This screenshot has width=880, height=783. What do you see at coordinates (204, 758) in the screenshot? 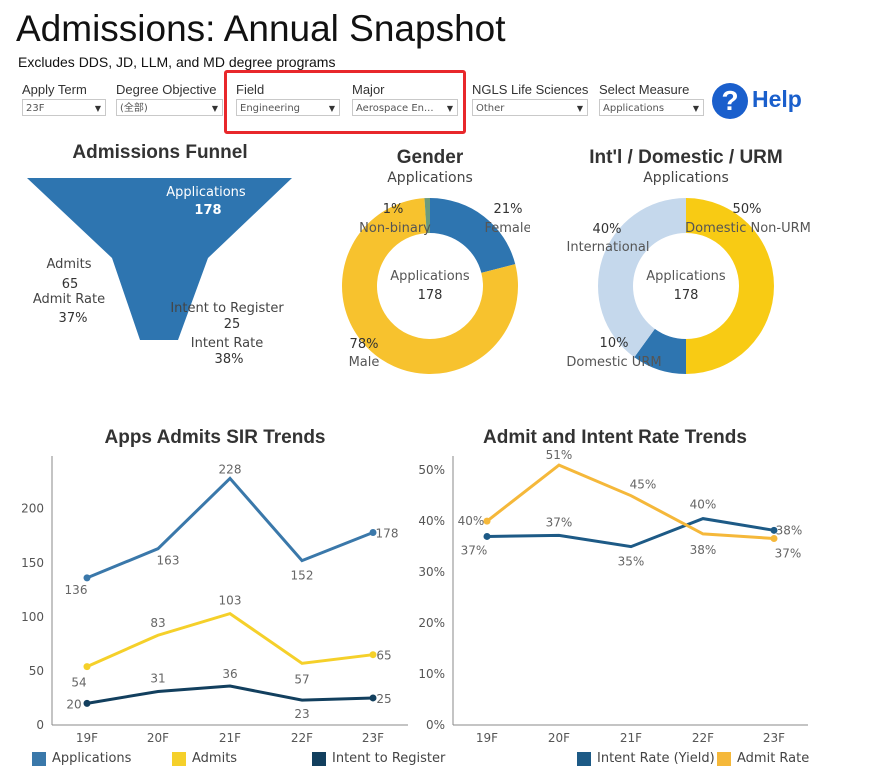
I see `legend-admits: Admits` at bounding box center [204, 758].